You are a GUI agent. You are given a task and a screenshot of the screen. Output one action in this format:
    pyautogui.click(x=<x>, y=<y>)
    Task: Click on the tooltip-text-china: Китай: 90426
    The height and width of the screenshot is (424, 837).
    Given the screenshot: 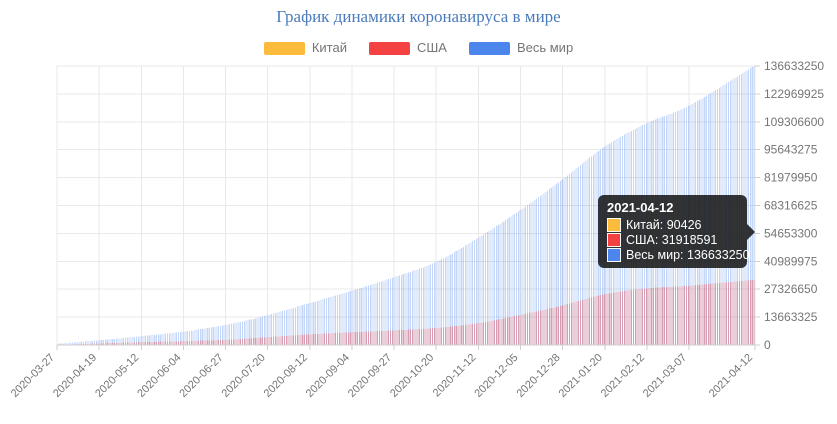 What is the action you would take?
    pyautogui.click(x=664, y=225)
    